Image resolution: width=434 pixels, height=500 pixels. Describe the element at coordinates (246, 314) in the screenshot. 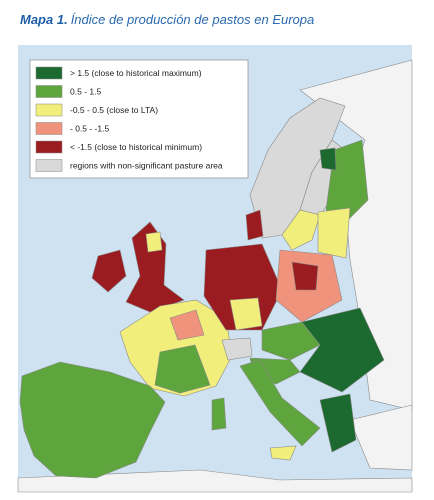

I see `germany-south` at that location.